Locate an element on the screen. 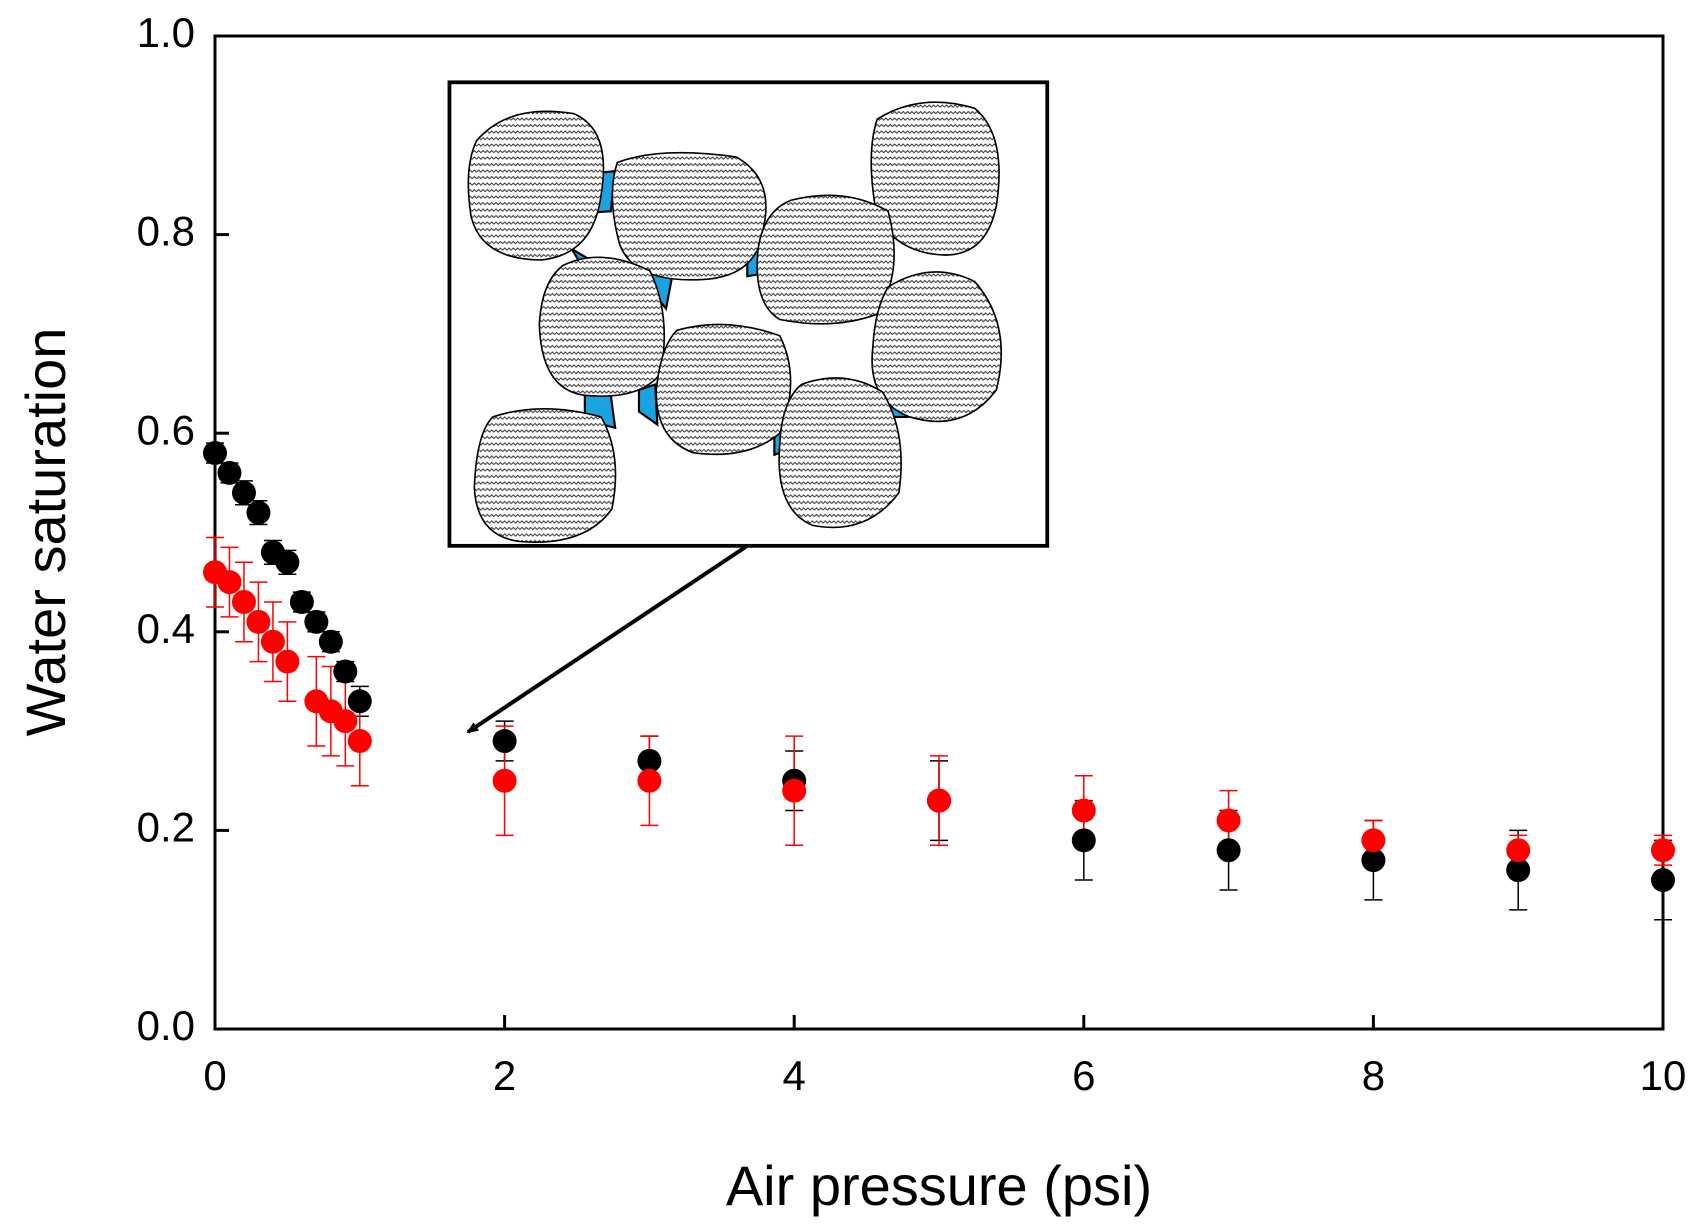  x-tick-label: 6 is located at coordinates (1083, 1075).